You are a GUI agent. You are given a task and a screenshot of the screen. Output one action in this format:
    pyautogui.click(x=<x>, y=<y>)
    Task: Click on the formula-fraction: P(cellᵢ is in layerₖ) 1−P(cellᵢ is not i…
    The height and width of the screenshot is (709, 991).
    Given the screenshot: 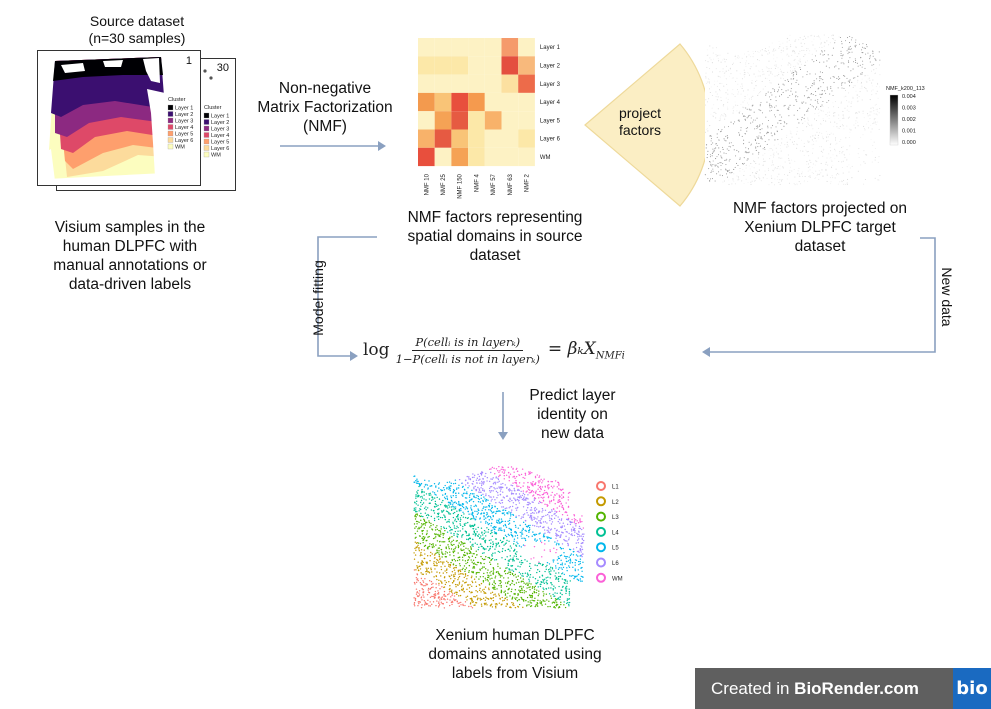 What is the action you would take?
    pyautogui.click(x=468, y=350)
    